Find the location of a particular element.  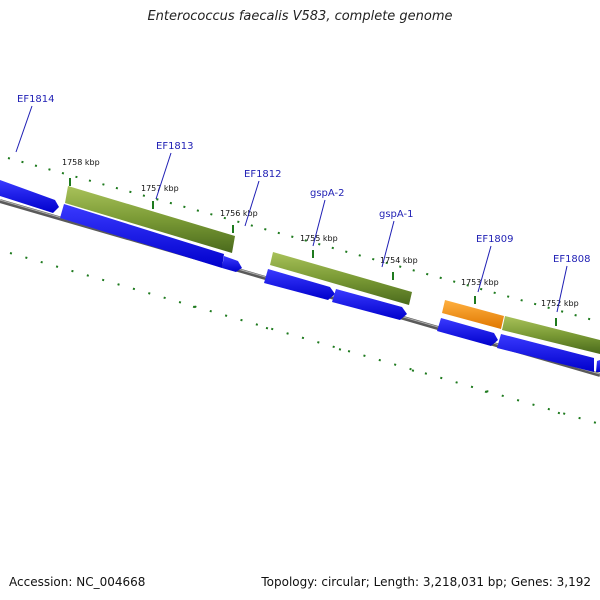

tick-label: 1756 kbp is located at coordinates (239, 213).